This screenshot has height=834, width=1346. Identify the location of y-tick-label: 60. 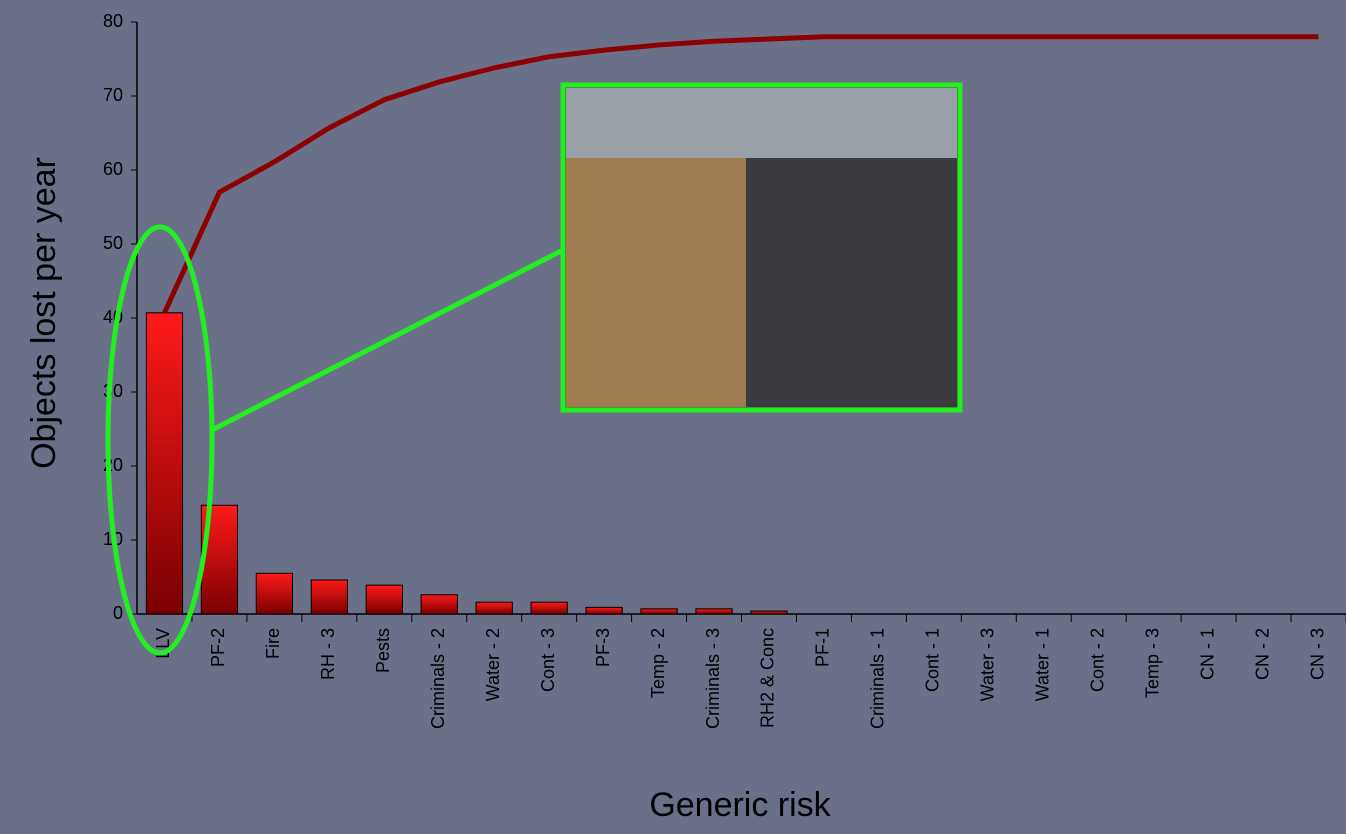
(113, 169).